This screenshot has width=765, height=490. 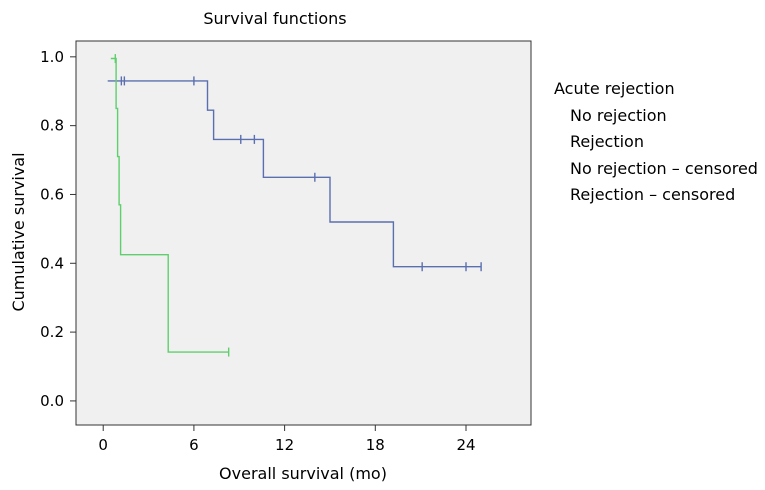 What do you see at coordinates (375, 445) in the screenshot?
I see `x-tick-label: 18` at bounding box center [375, 445].